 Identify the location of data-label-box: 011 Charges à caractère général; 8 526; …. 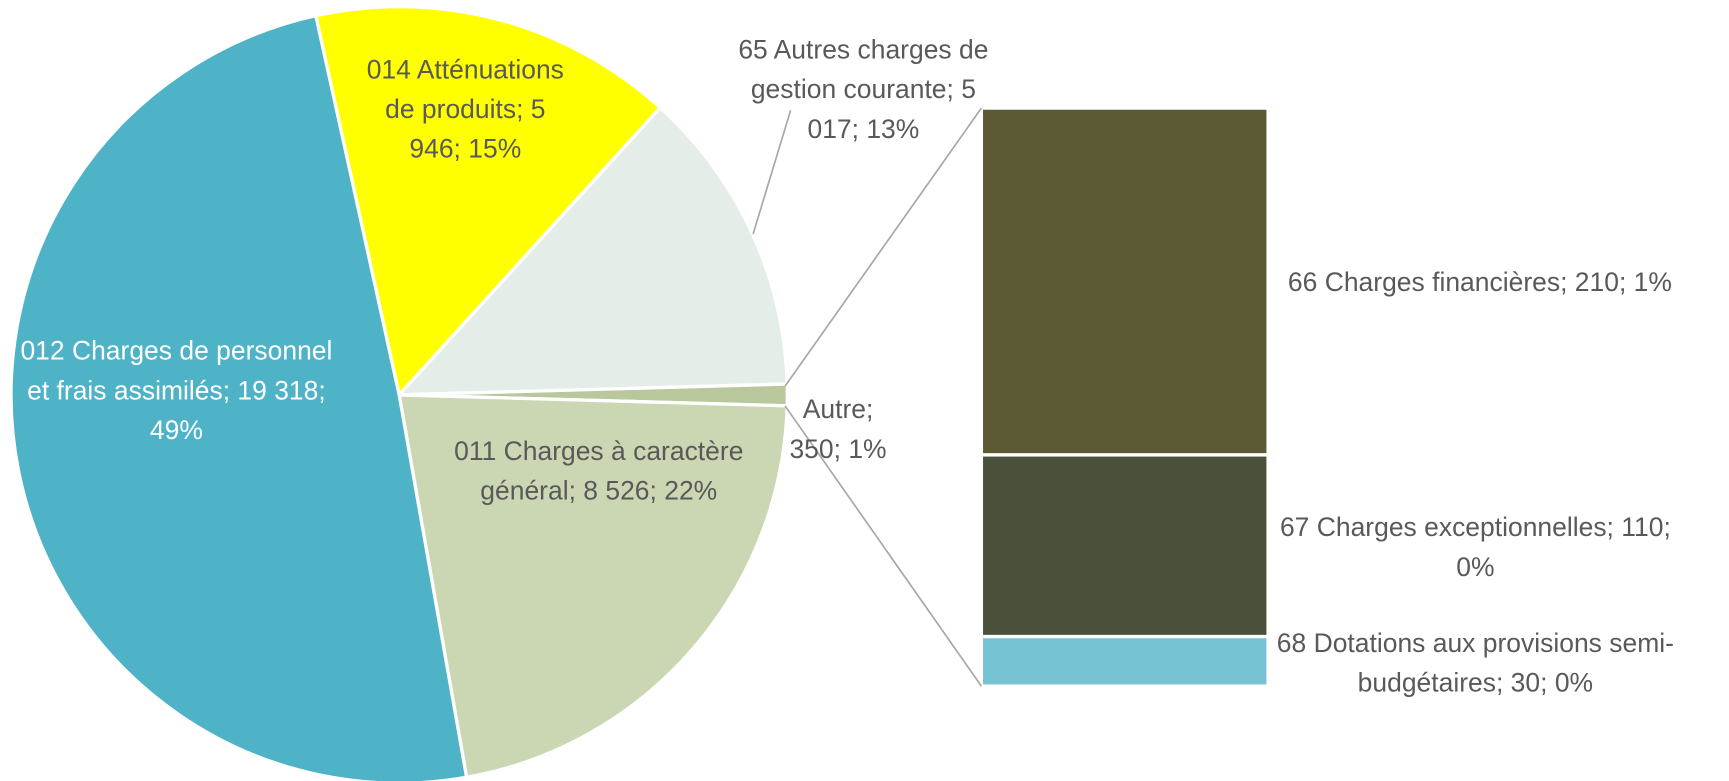
(598, 472).